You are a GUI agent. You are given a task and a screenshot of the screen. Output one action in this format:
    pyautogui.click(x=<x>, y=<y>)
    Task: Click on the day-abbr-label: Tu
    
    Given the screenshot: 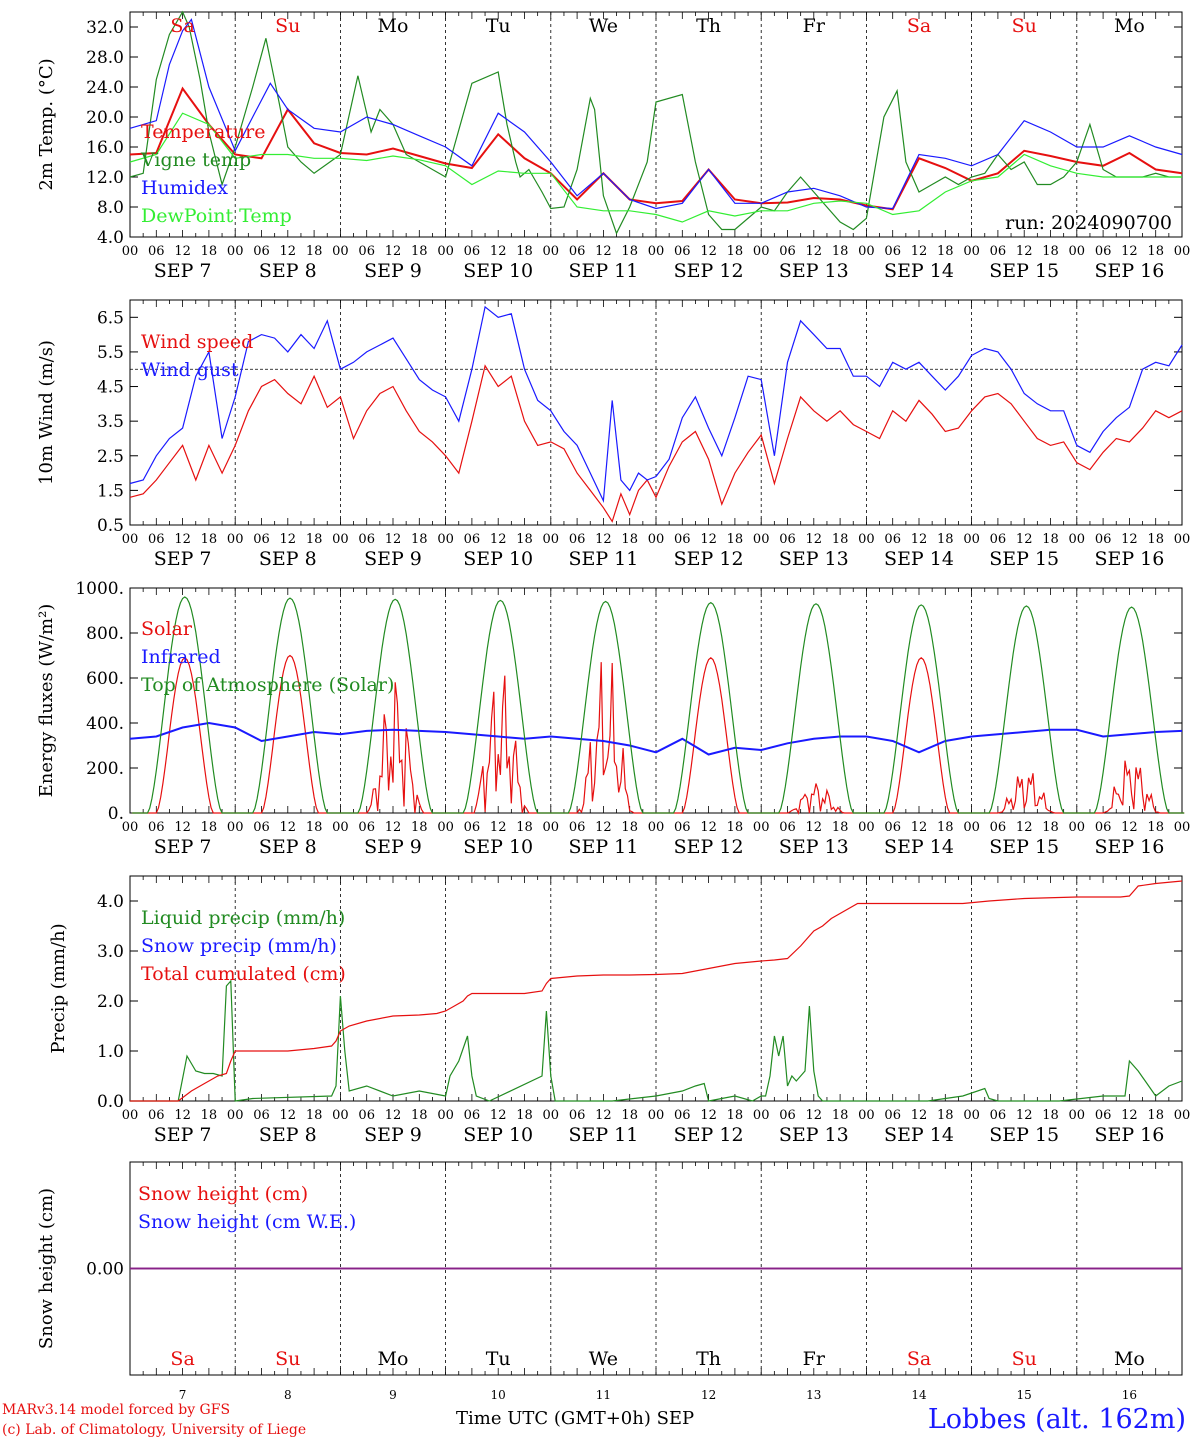 What is the action you would take?
    pyautogui.click(x=498, y=26)
    